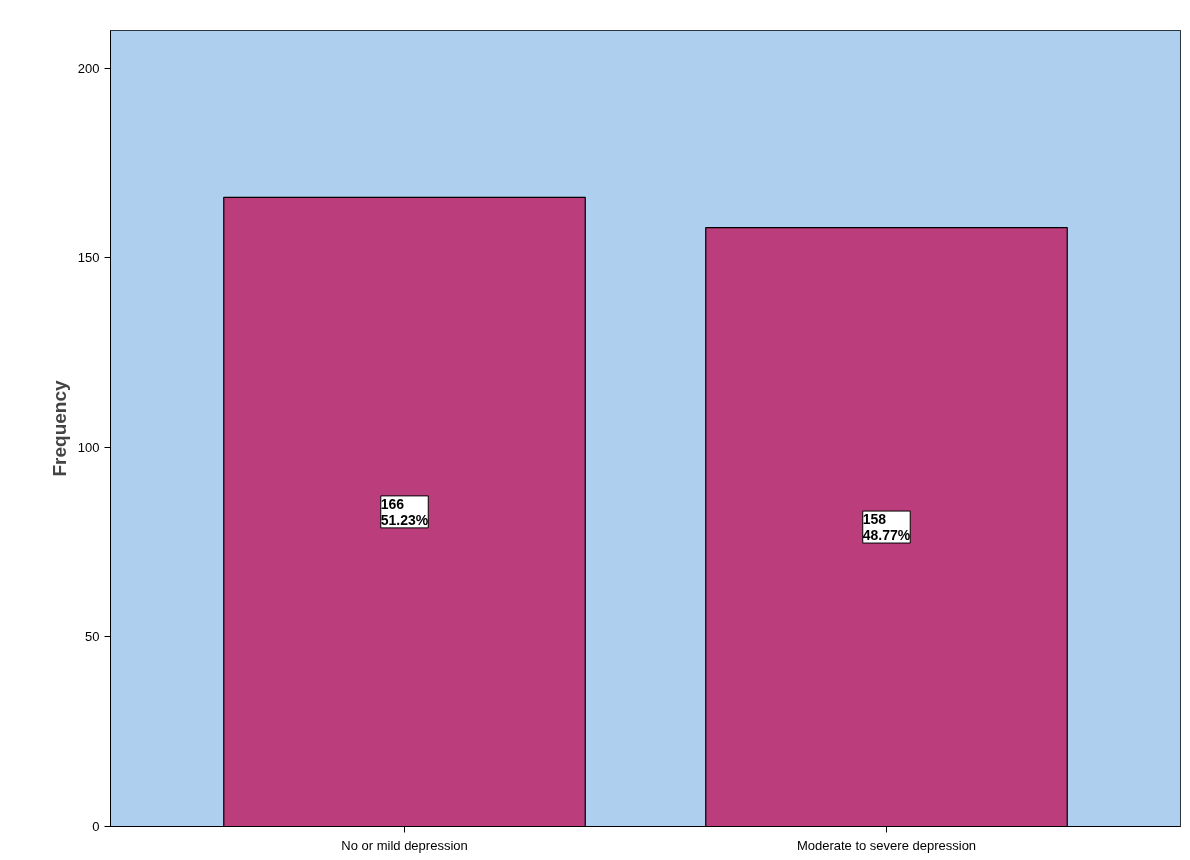 Image resolution: width=1190 pixels, height=860 pixels. What do you see at coordinates (404, 511) in the screenshot?
I see `data-label: 166 51.23%` at bounding box center [404, 511].